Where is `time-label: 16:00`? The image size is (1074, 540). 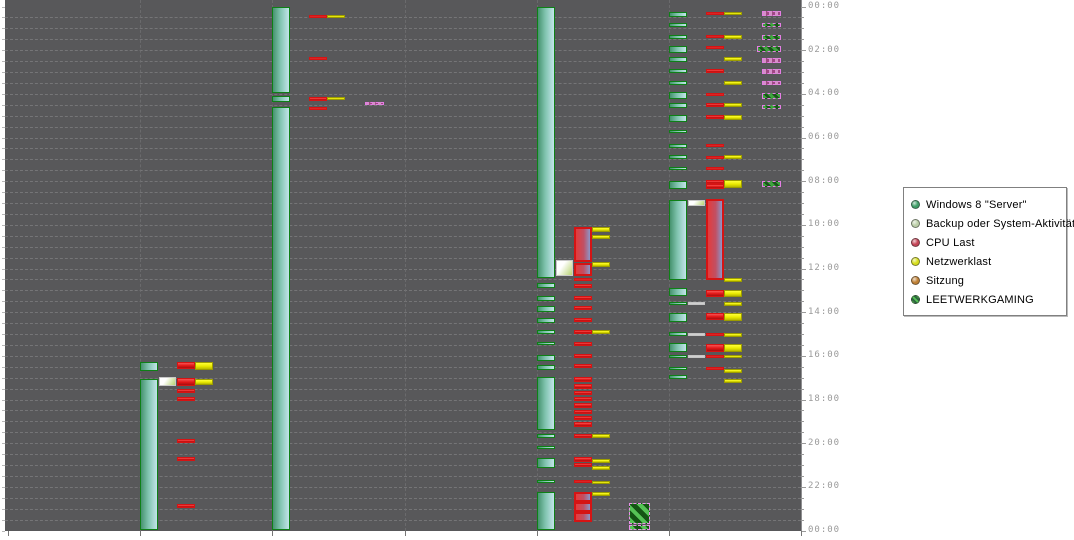 time-label: 16:00 is located at coordinates (824, 355).